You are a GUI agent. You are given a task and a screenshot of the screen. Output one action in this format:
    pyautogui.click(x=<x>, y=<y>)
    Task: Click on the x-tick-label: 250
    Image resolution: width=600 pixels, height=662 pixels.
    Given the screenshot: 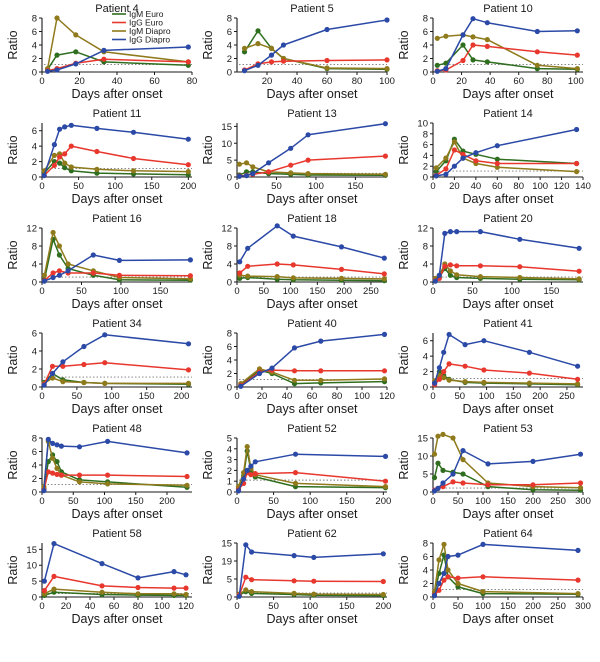 What is the action you would take?
    pyautogui.click(x=558, y=606)
    